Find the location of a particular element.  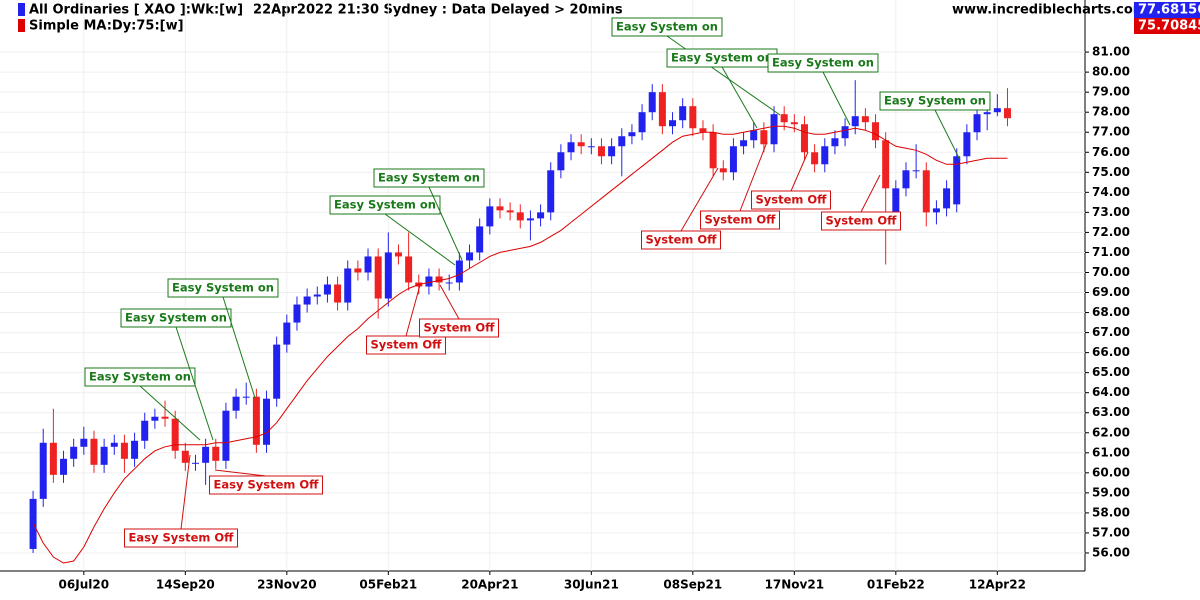

x-tick-label: 14Sep20 is located at coordinates (185, 585).